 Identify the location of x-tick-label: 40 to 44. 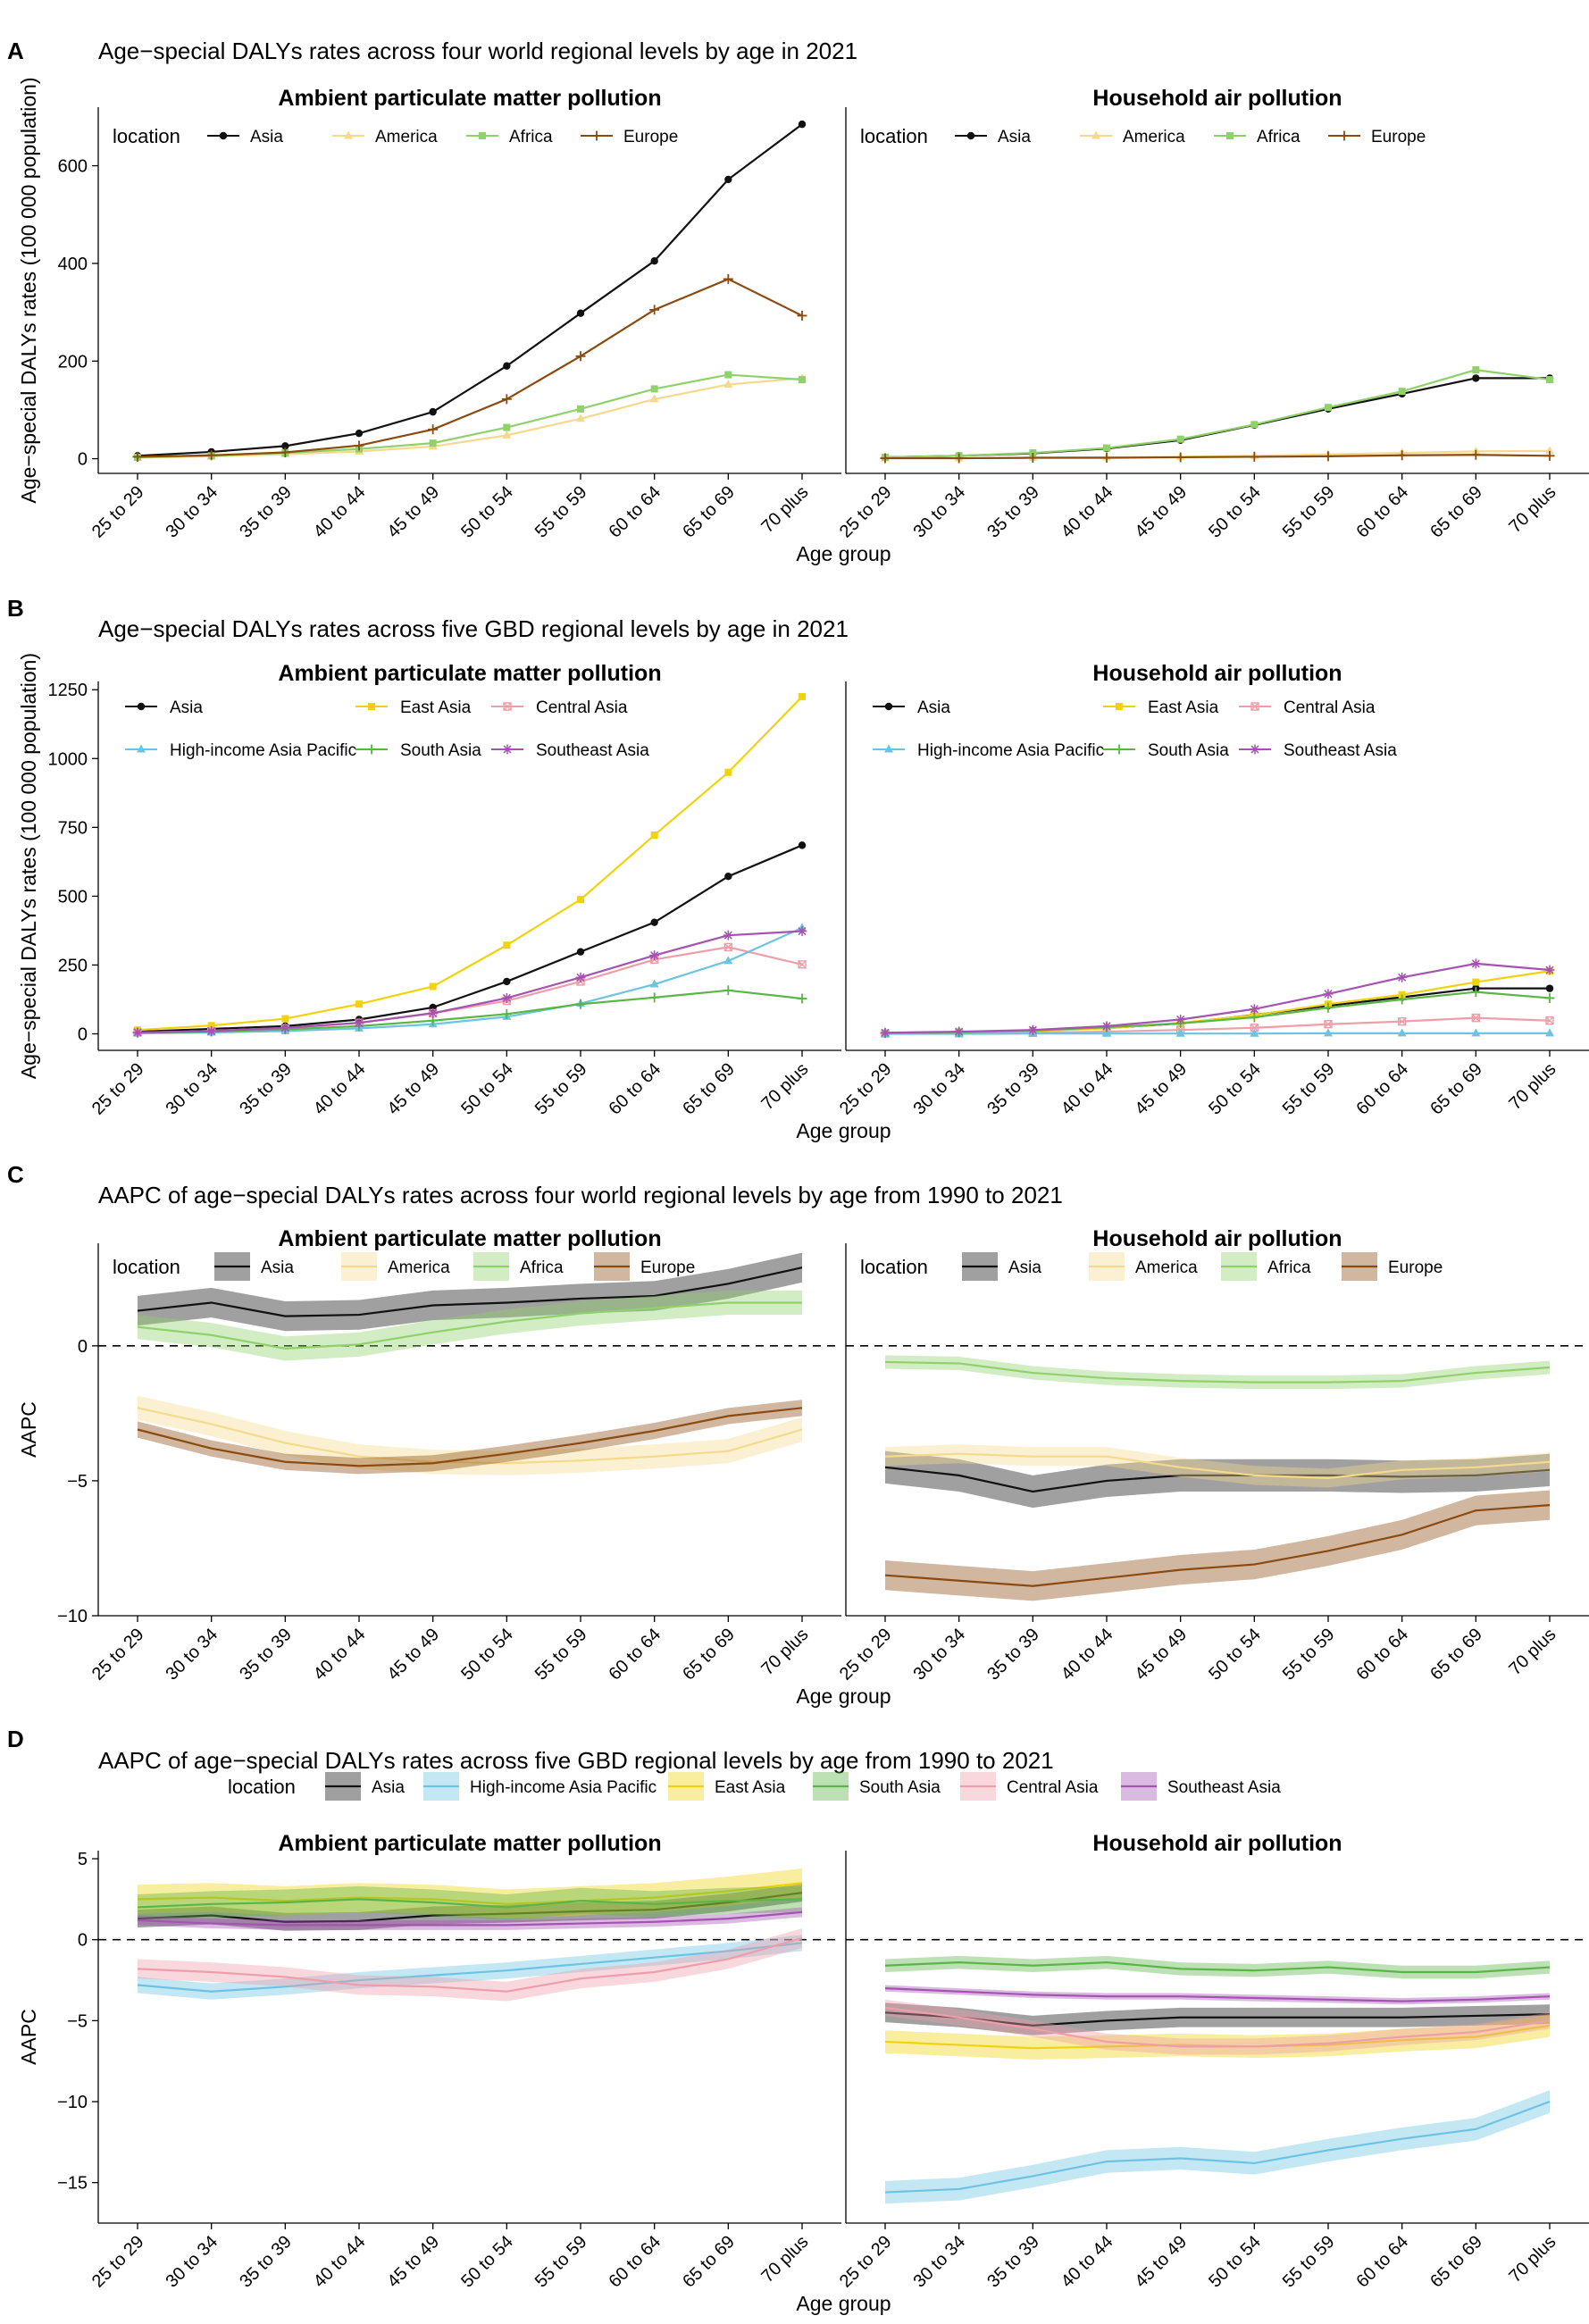
(340, 2262).